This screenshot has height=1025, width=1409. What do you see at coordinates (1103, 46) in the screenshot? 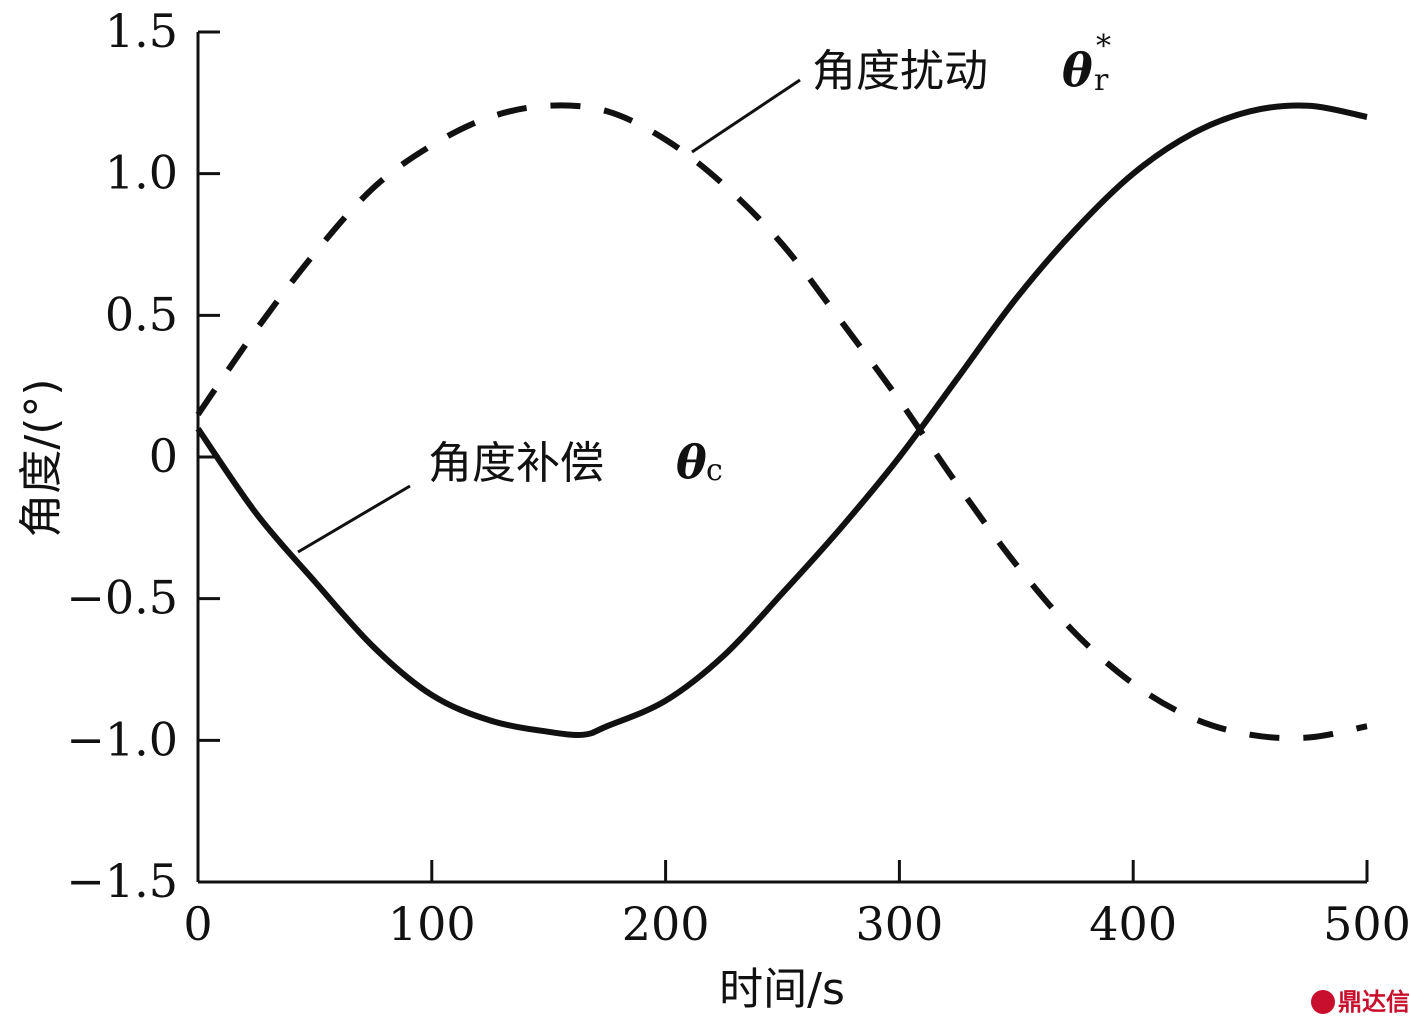
I see `annotation-disturbance-superscript: *` at bounding box center [1103, 46].